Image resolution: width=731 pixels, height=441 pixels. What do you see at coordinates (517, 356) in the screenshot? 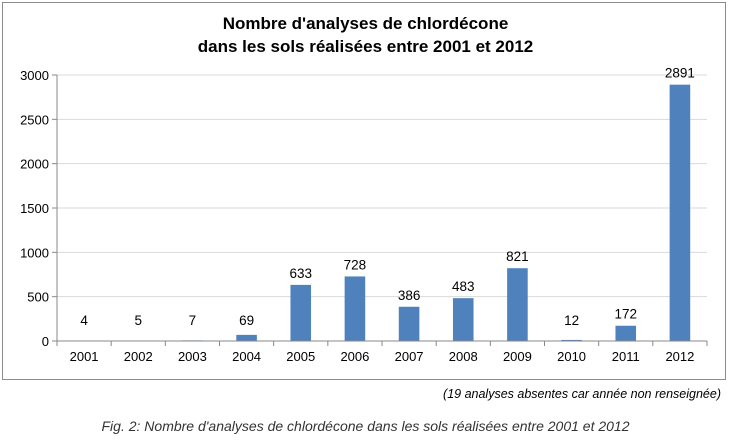
I see `x-tick-label: 2009` at bounding box center [517, 356].